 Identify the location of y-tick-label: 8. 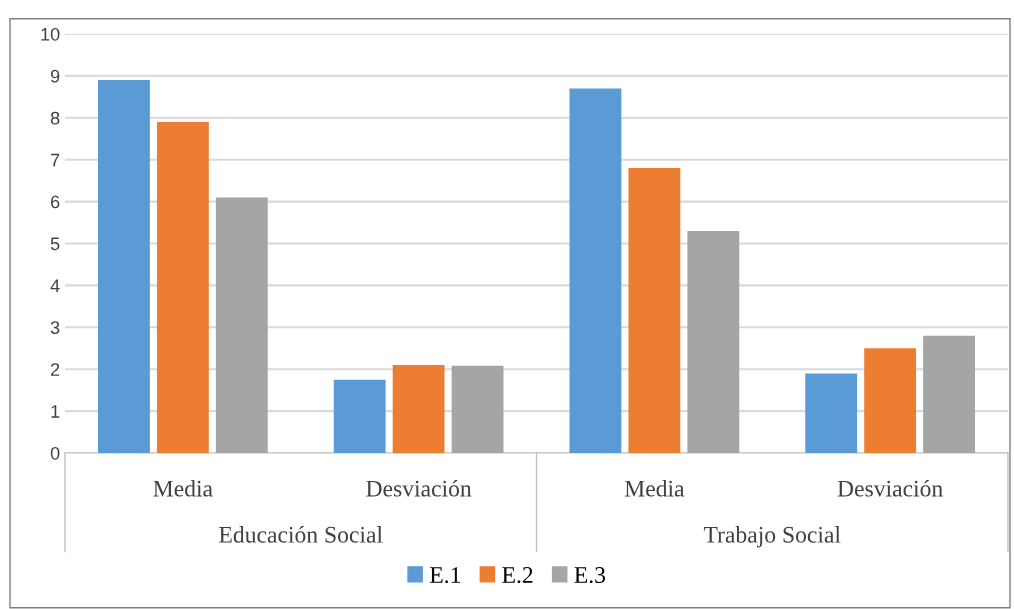
(55, 118).